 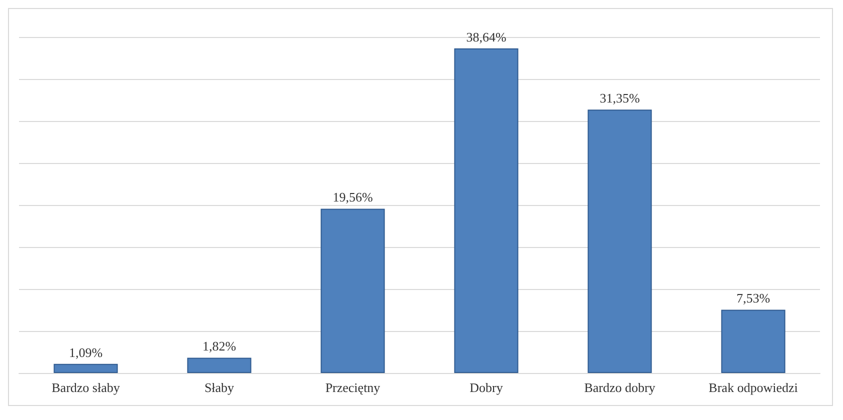 What do you see at coordinates (85, 352) in the screenshot?
I see `data-label: 1,09%` at bounding box center [85, 352].